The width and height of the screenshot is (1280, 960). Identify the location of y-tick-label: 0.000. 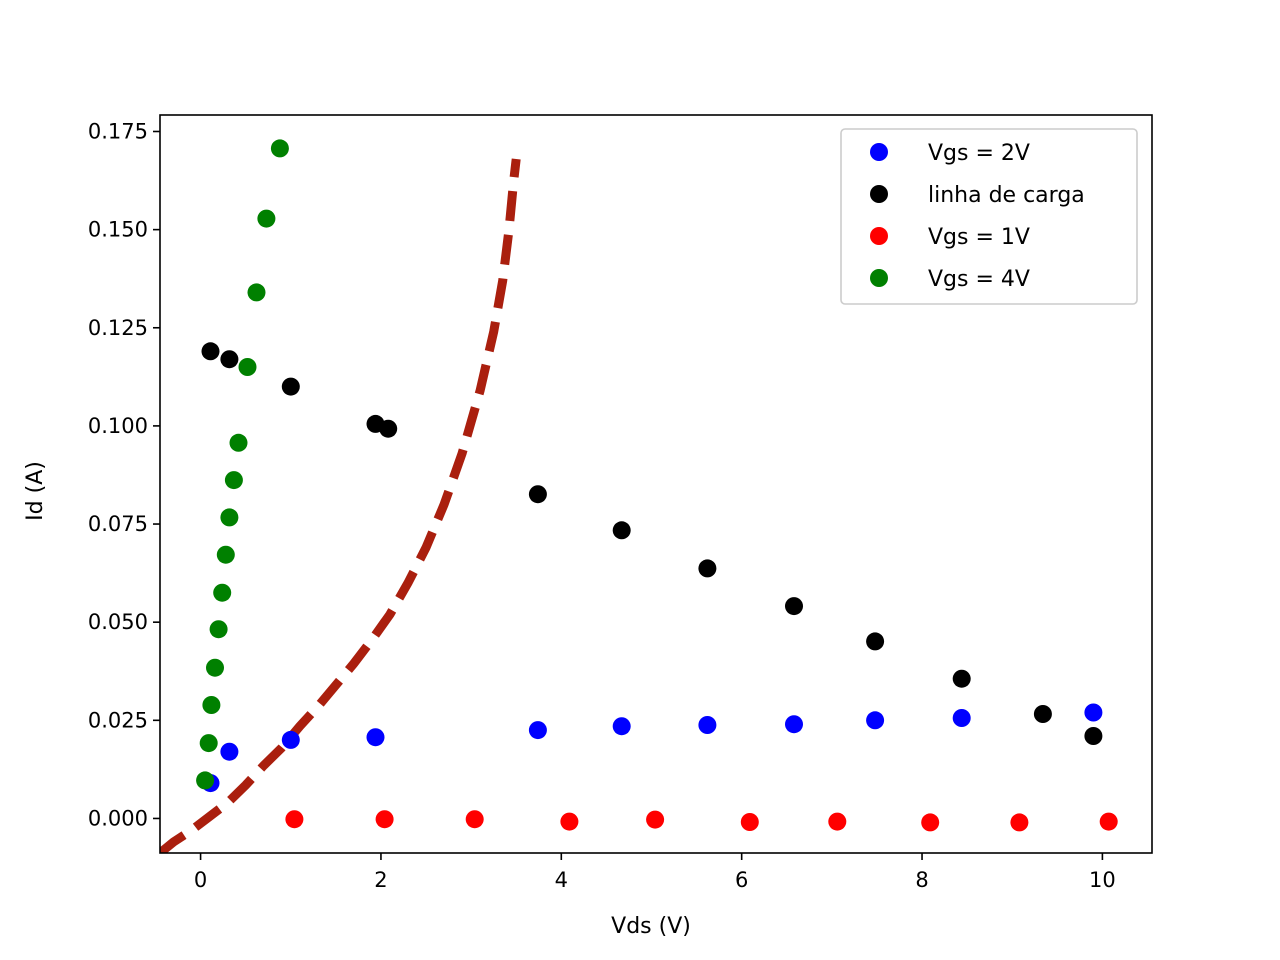
(118, 818).